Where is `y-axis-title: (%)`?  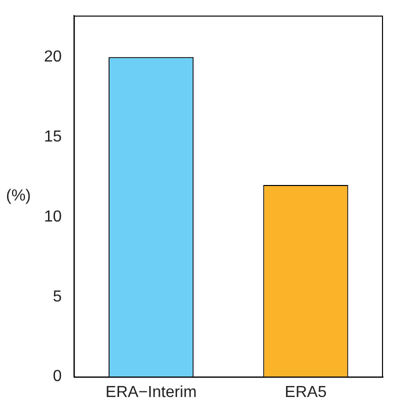 y-axis-title: (%) is located at coordinates (18, 196).